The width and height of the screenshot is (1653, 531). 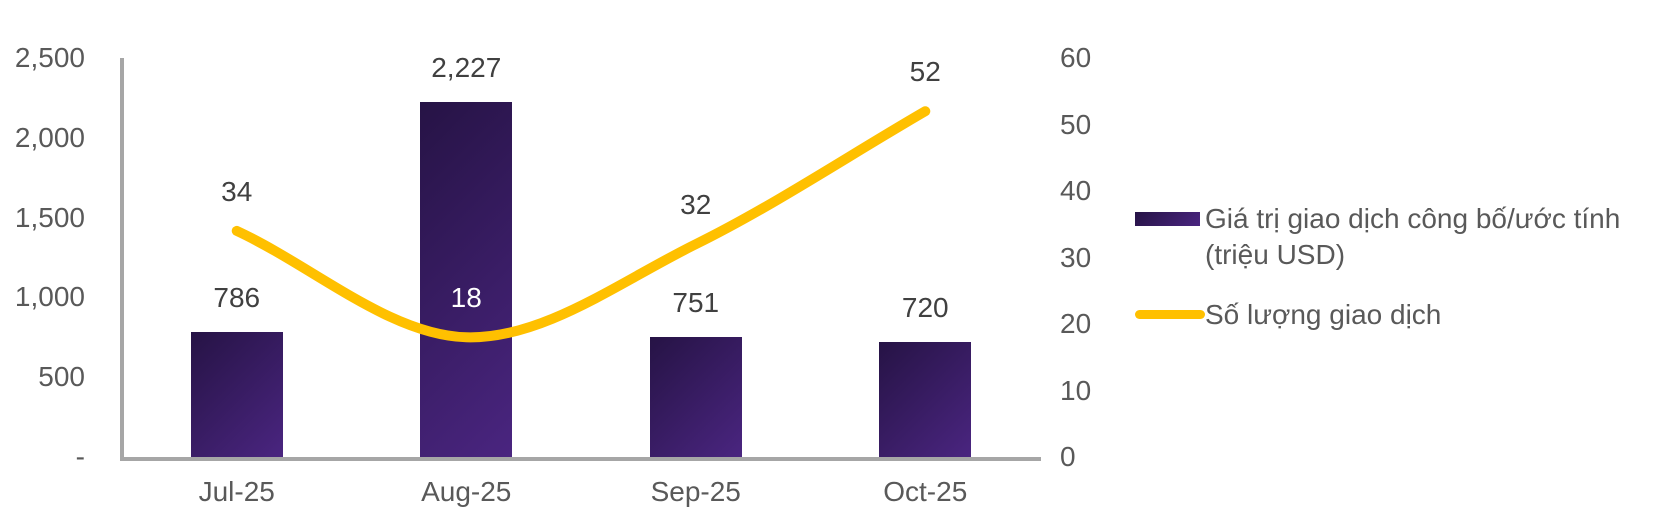 I want to click on bar-value-label: 2,227, so click(x=466, y=67).